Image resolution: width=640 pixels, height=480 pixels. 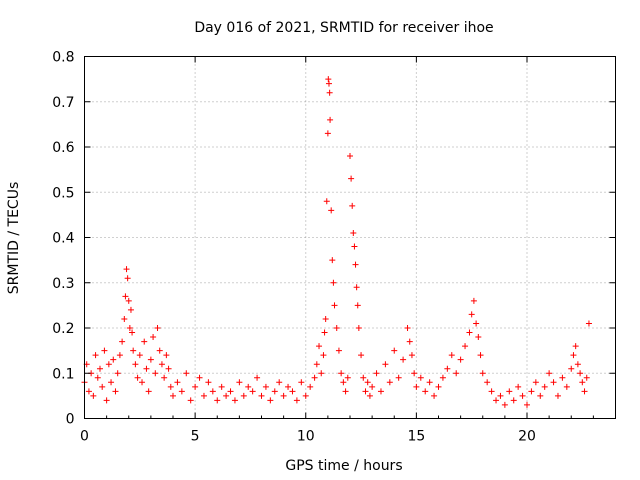 I want to click on x-axis-title: GPS time / hours, so click(x=343, y=466).